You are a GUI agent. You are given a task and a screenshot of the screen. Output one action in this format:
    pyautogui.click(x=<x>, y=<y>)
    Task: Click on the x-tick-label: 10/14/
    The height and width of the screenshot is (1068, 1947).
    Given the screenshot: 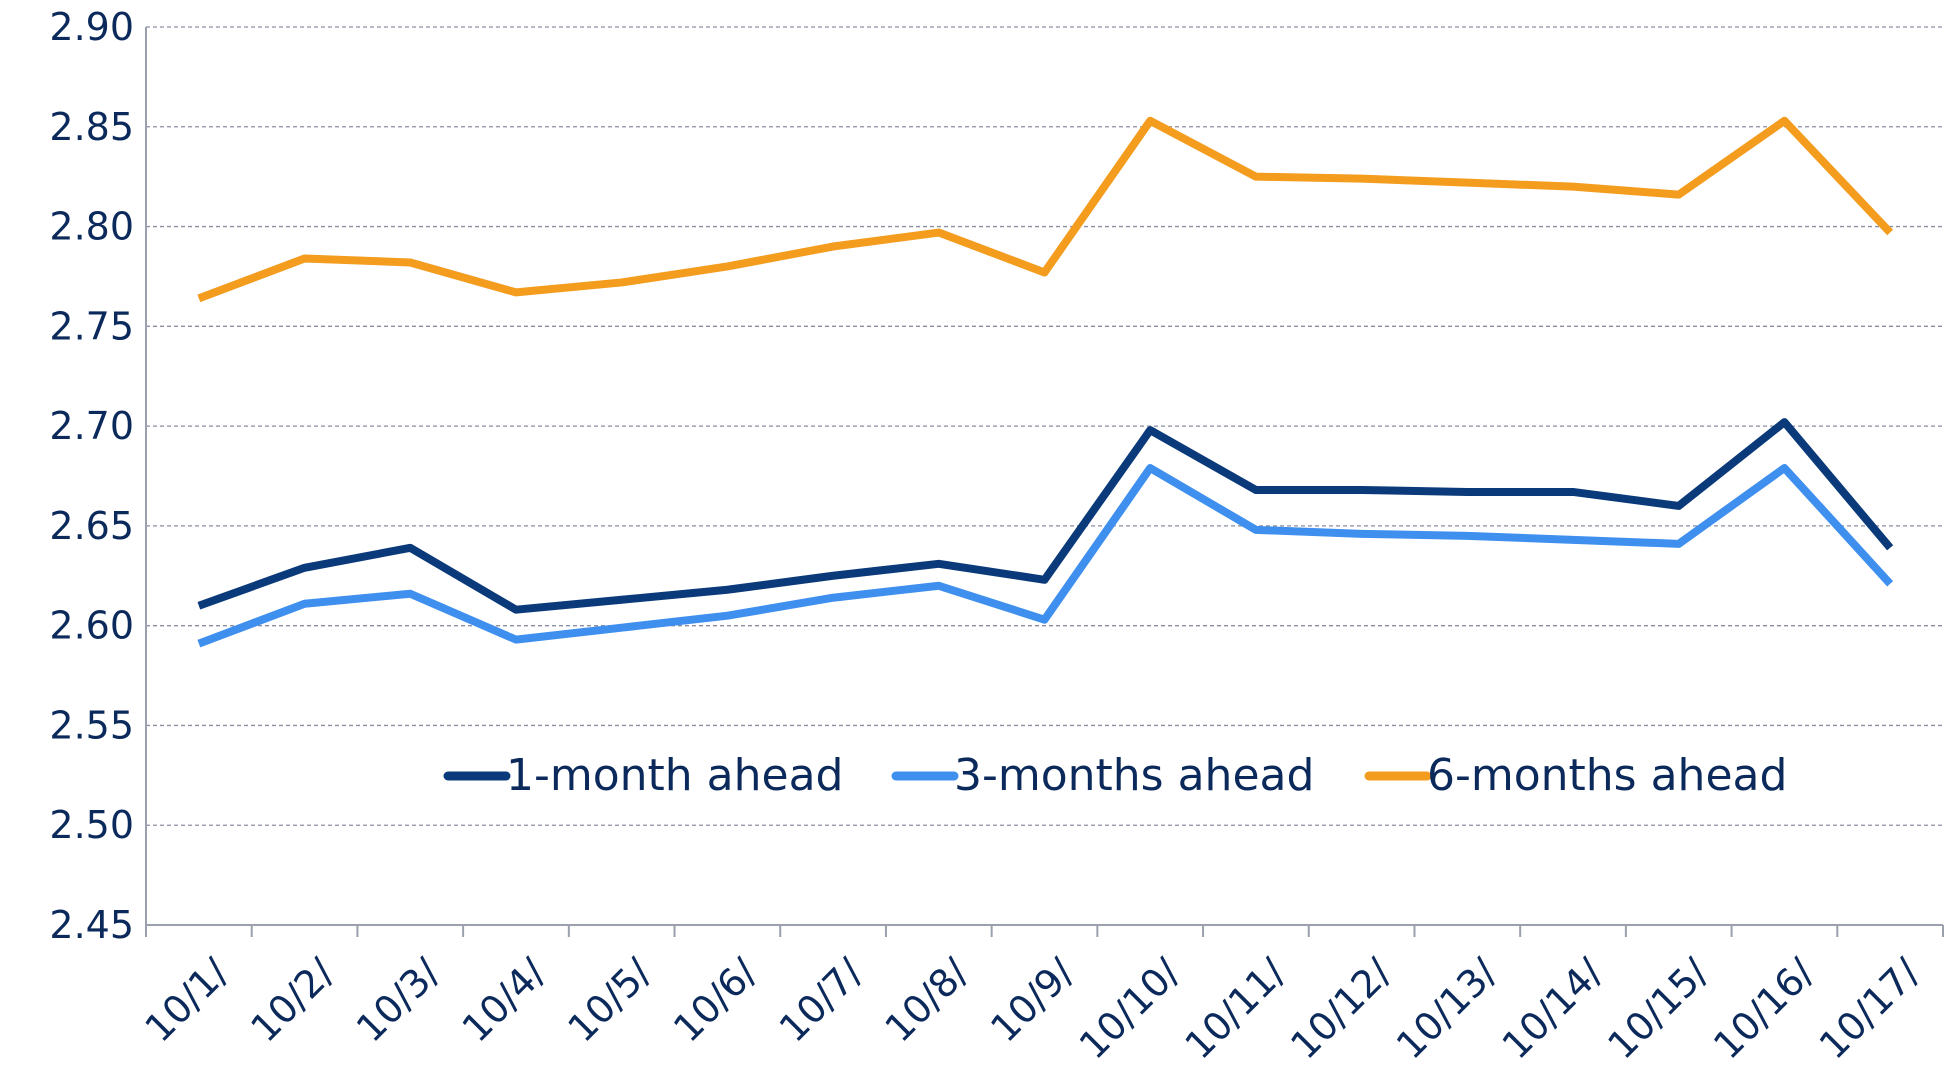 What is the action you would take?
    pyautogui.click(x=1553, y=1009)
    